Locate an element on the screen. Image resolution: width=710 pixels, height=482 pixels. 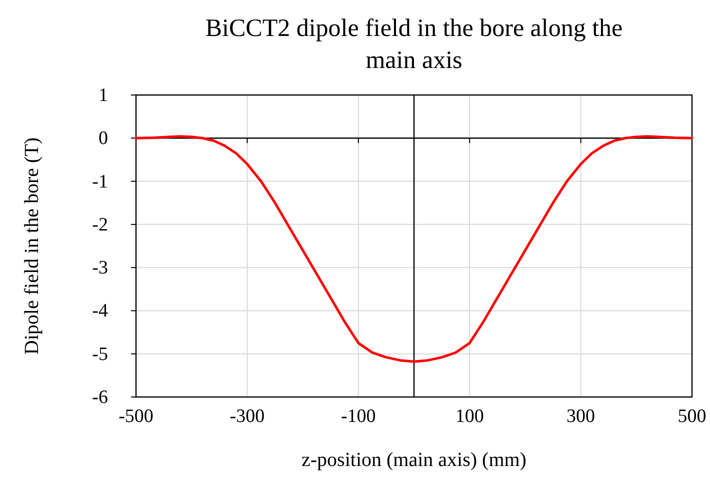
y-tick-label: 0 is located at coordinates (103, 139).